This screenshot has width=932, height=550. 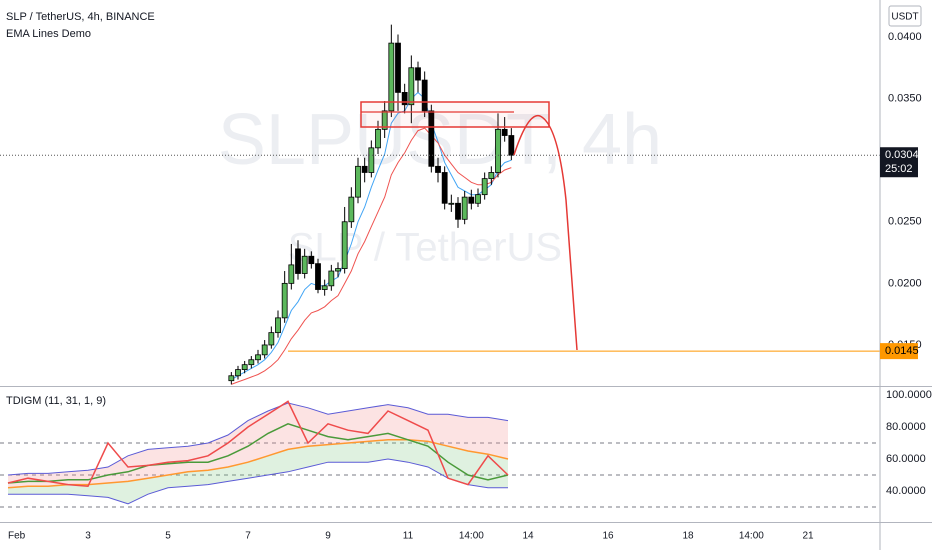 I want to click on indicator-title: TDIGM (11, 31, 1, 9), so click(x=56, y=401).